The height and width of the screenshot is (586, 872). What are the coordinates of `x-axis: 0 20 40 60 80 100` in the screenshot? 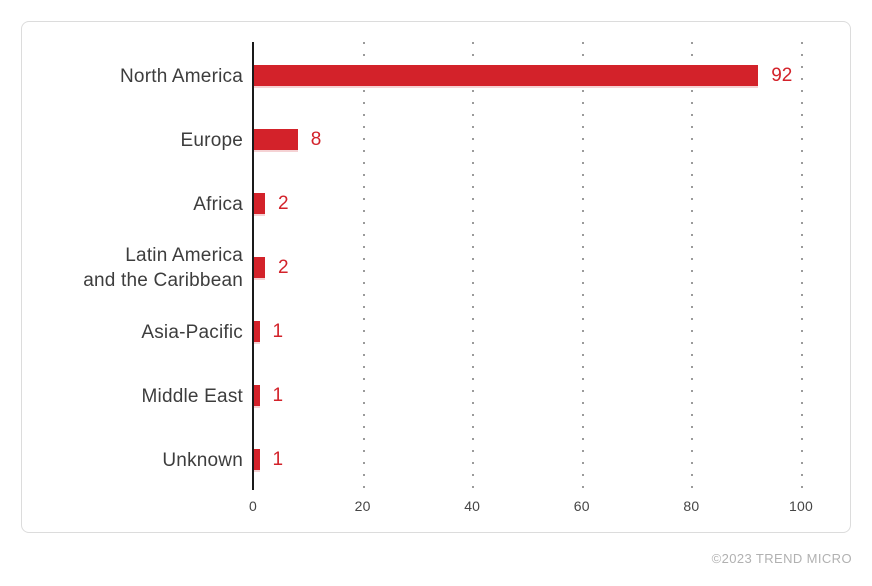 It's located at (531, 508).